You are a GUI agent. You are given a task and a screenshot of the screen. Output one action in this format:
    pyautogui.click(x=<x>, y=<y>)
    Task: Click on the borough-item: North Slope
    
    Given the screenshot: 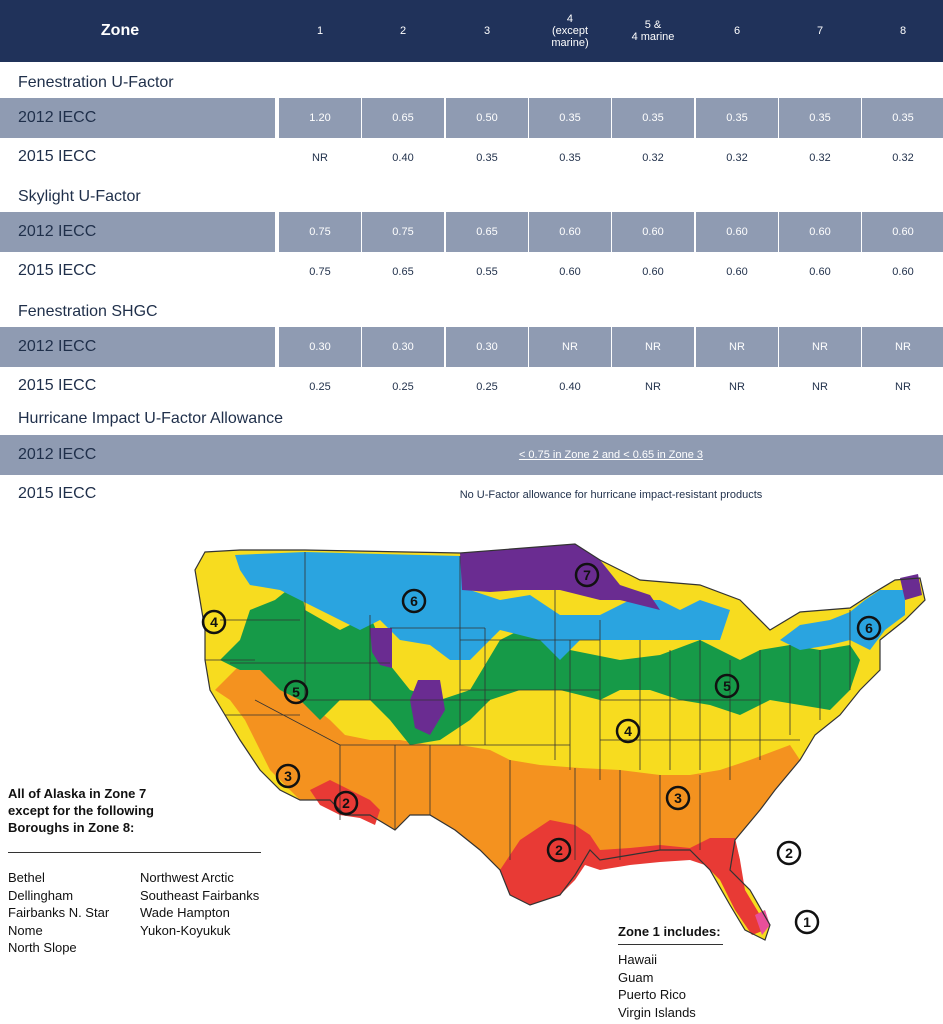 What is the action you would take?
    pyautogui.click(x=42, y=947)
    